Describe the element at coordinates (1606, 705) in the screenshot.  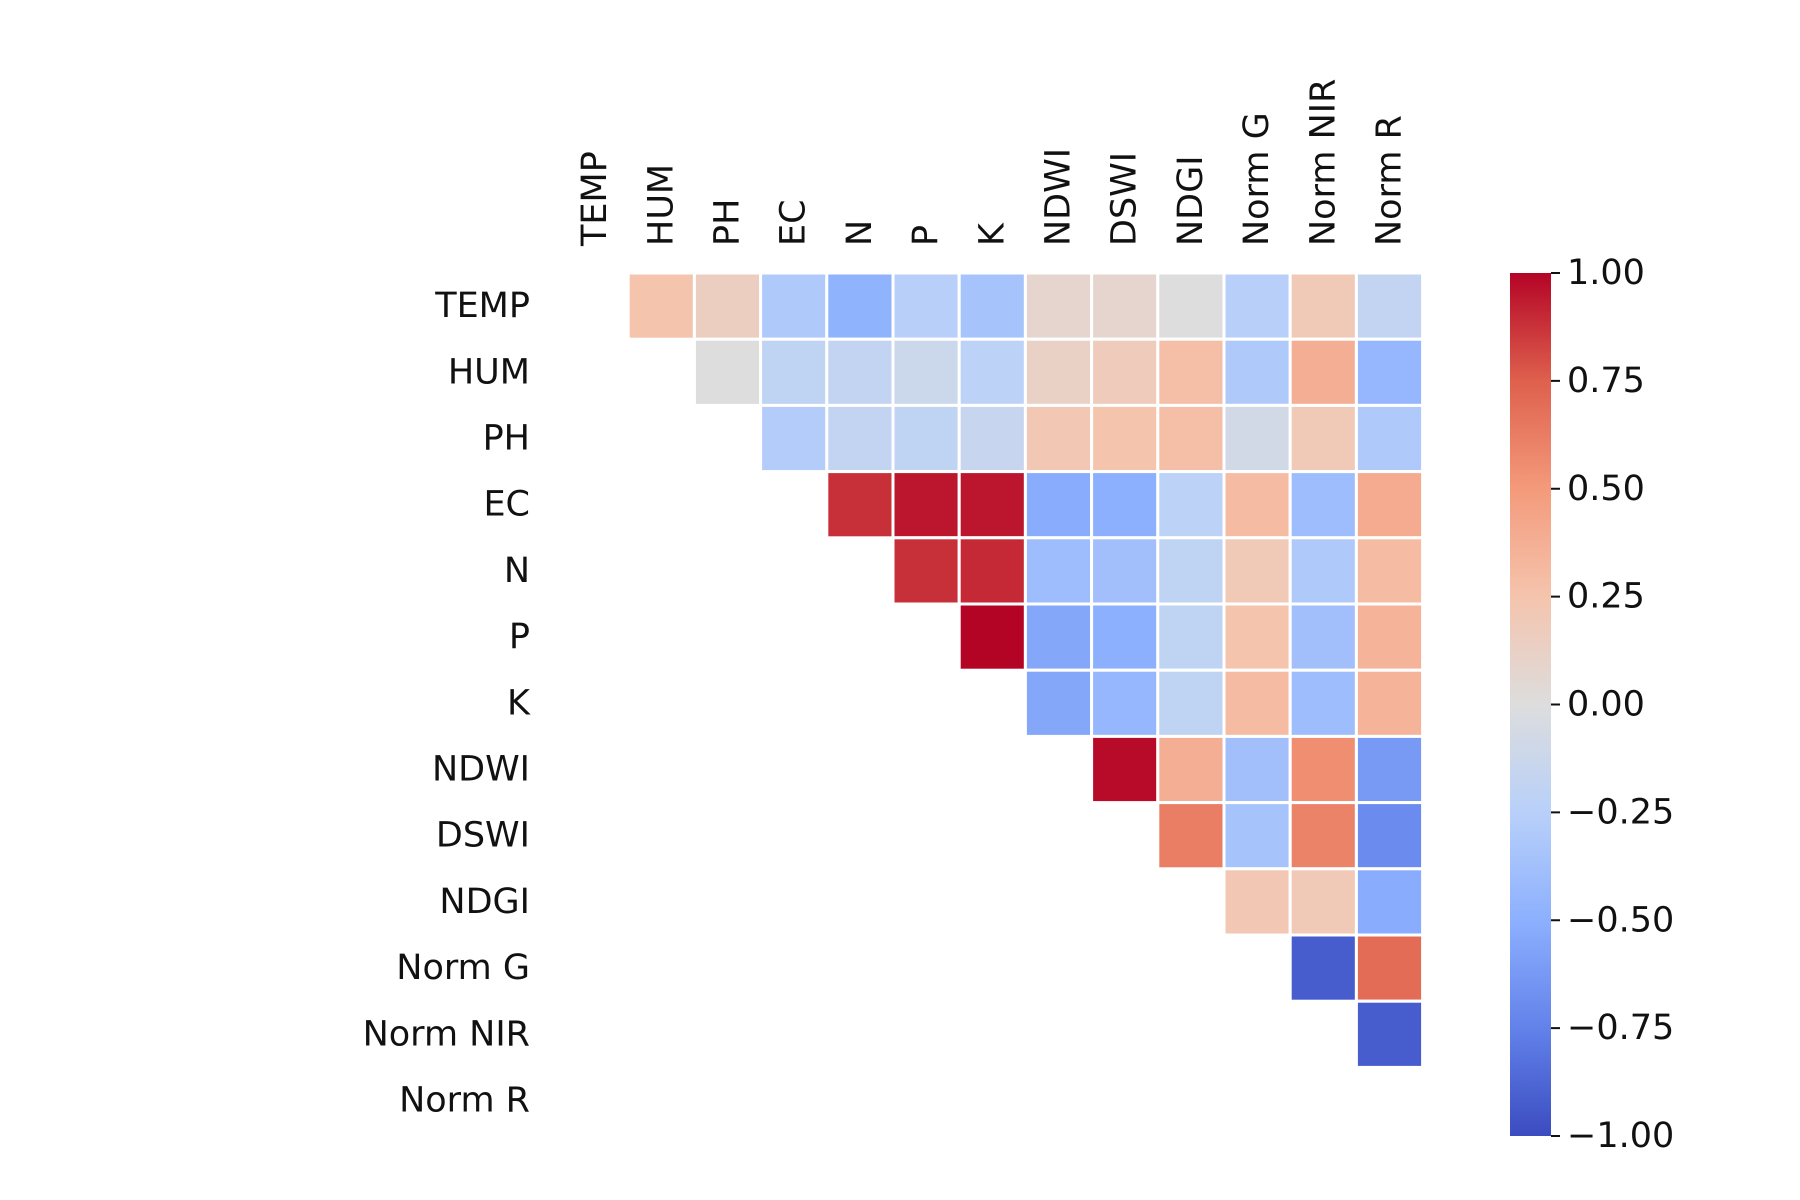
I see `colorbar-tick-label: 0.00` at that location.